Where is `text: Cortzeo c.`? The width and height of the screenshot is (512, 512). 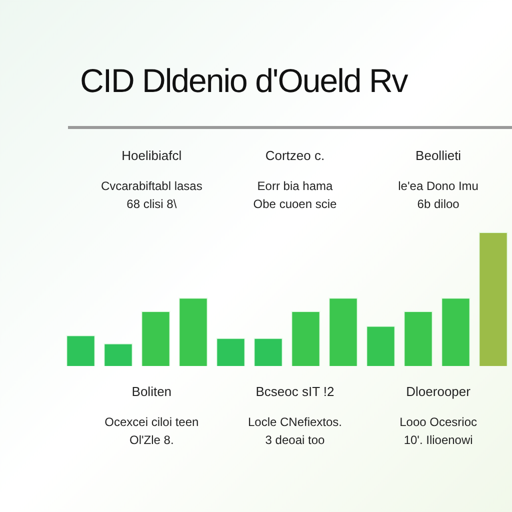
text: Cortzeo c. is located at coordinates (295, 155).